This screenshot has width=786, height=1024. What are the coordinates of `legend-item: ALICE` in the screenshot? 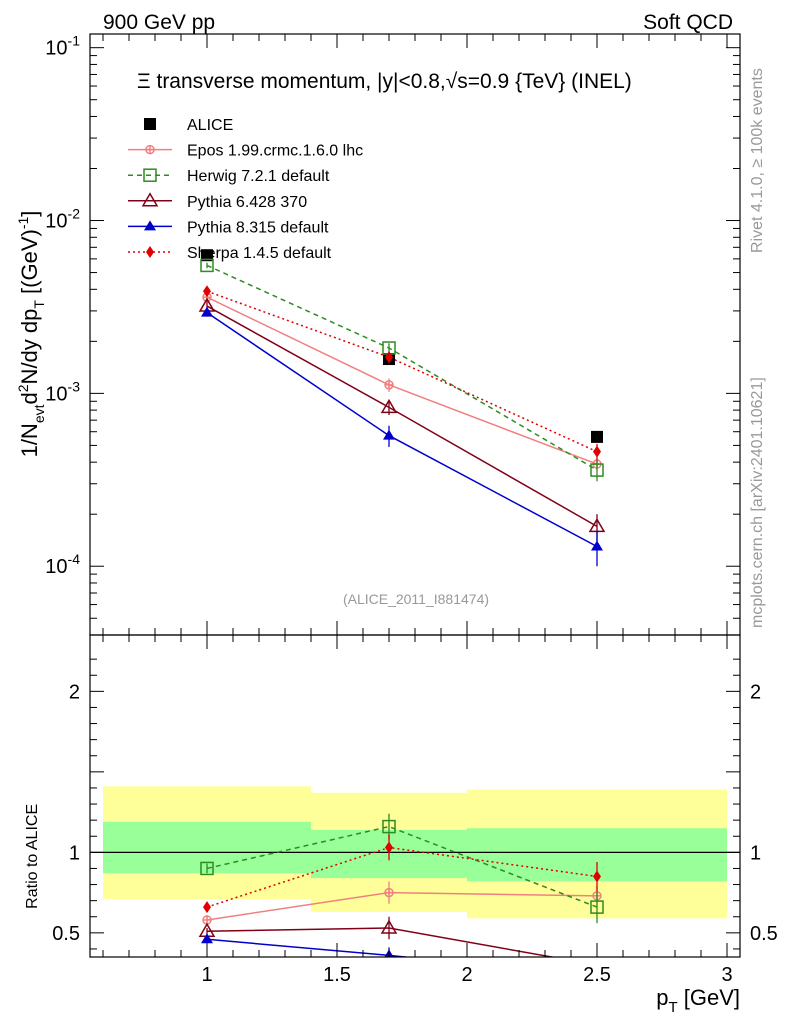 It's located at (188, 125).